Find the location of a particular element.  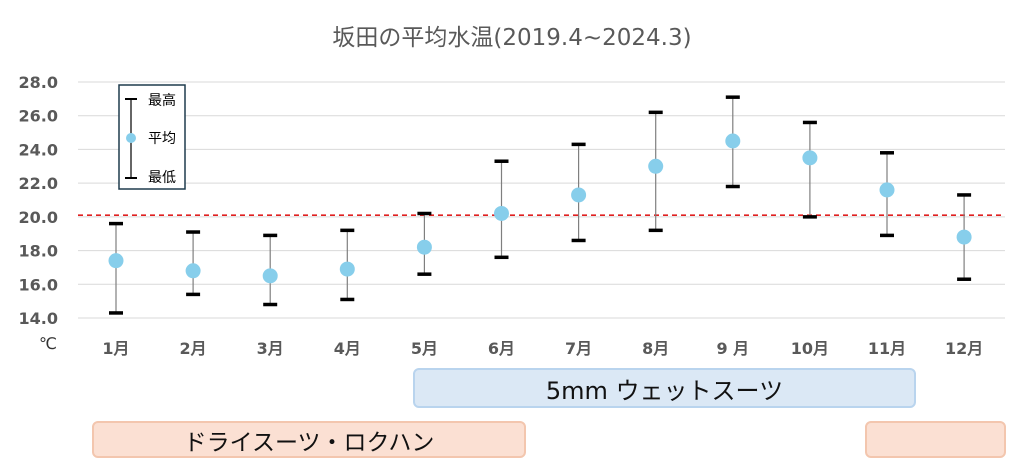

x-tick-label: 11月 is located at coordinates (887, 348).